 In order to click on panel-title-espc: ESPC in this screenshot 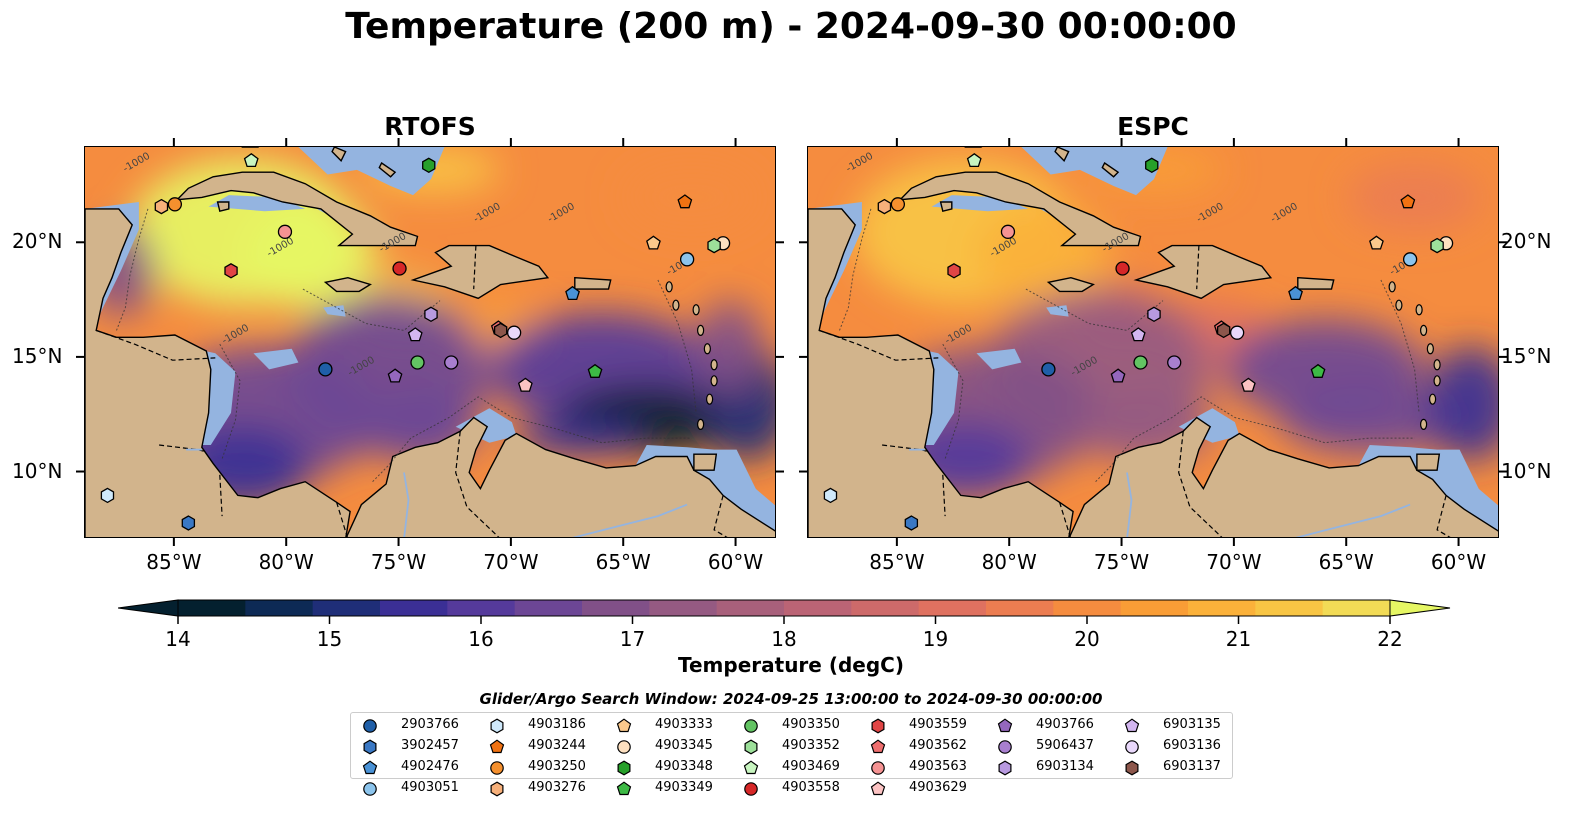, I will do `click(1153, 126)`.